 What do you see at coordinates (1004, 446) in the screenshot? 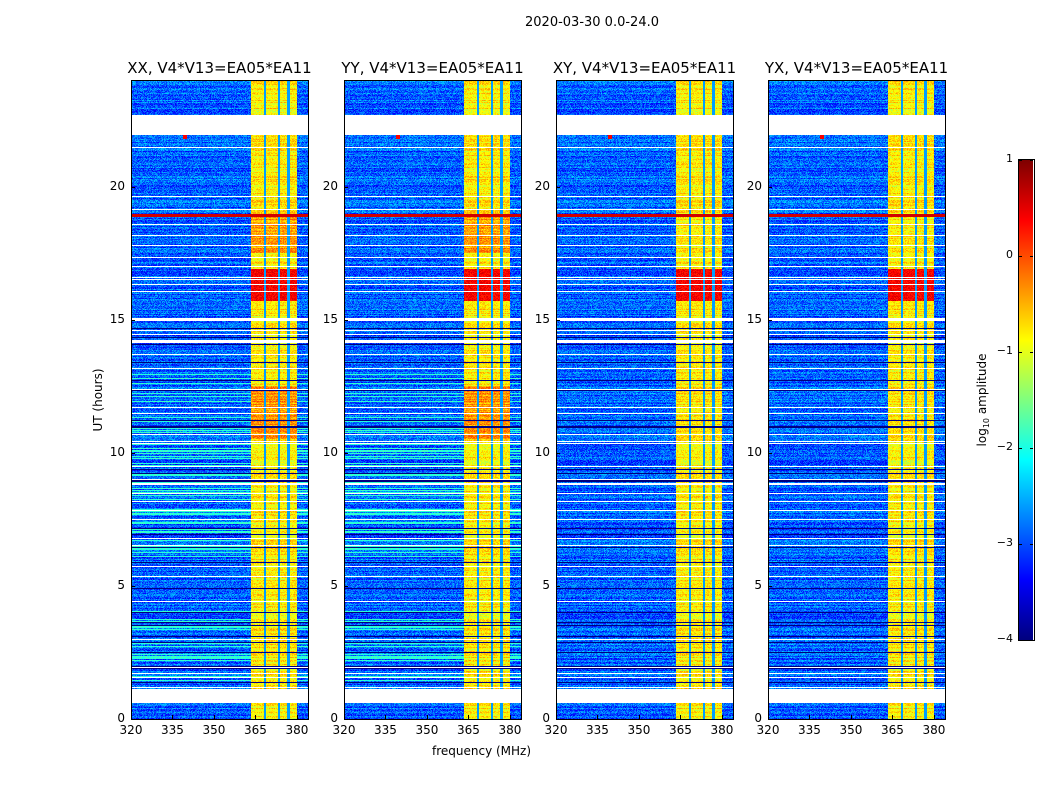
I see `colorbar-tick-label: −2` at bounding box center [1004, 446].